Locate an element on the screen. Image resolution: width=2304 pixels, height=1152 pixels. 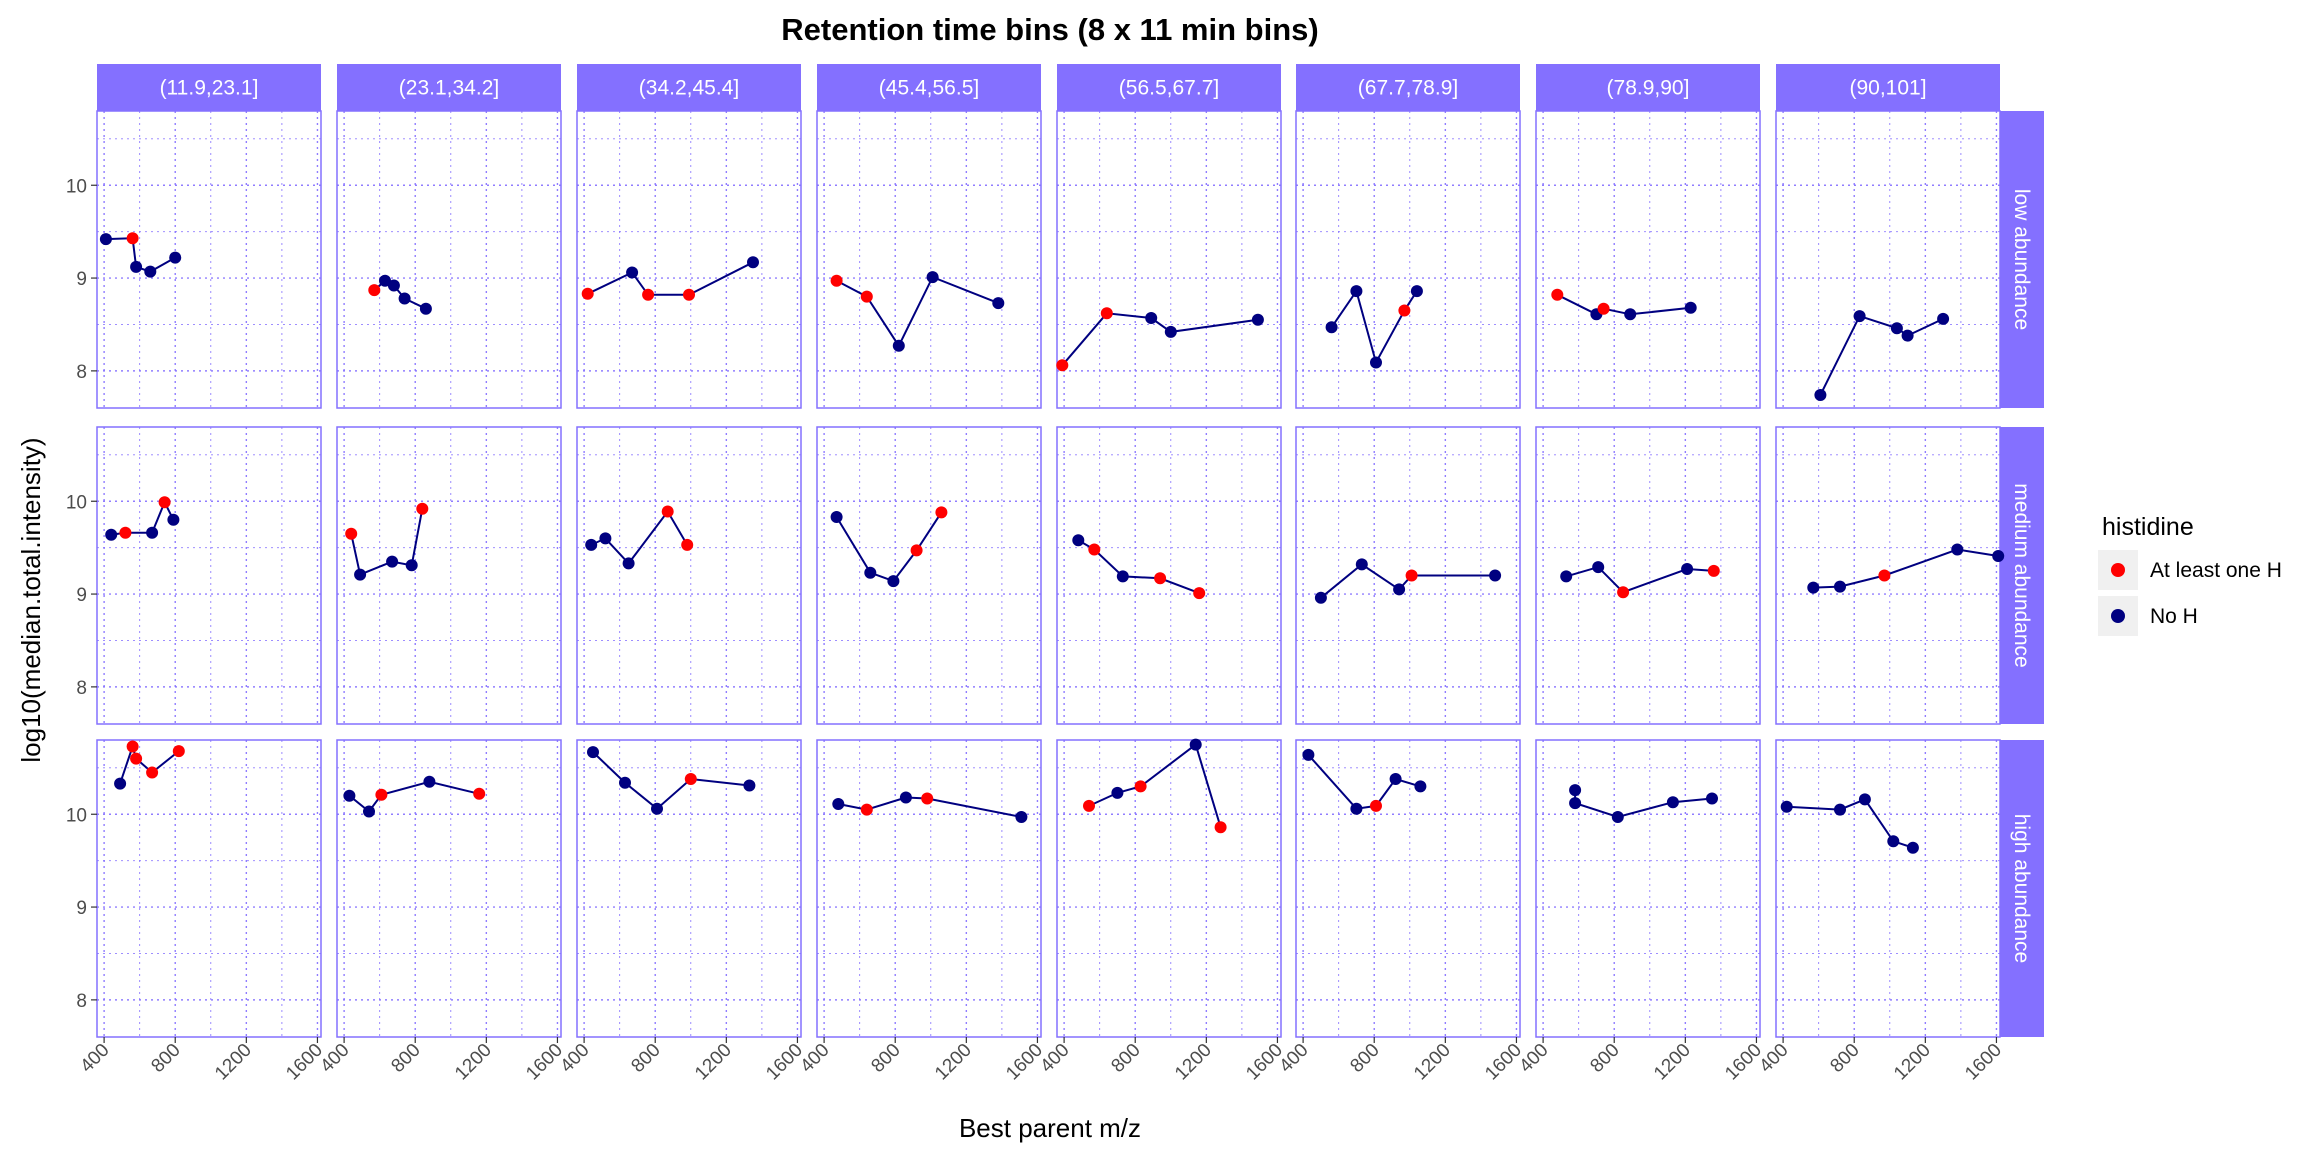
y-axis-title: log10(median.total.intensity) is located at coordinates (31, 599).